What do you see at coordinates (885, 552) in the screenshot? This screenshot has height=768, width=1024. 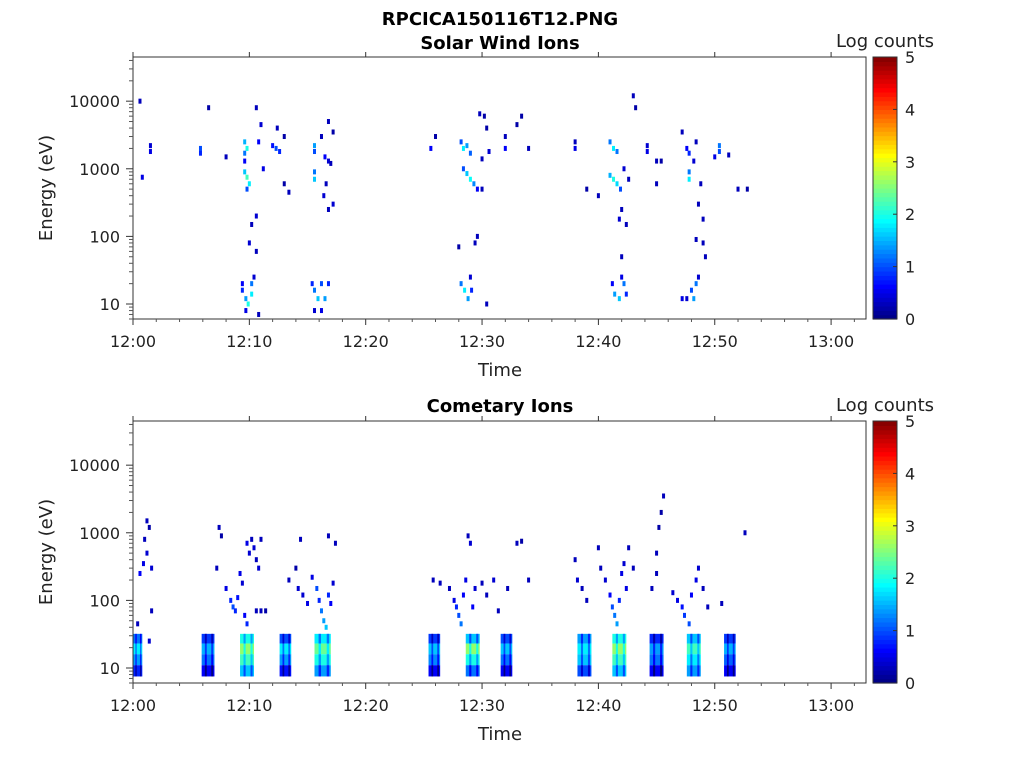 I see `colorbar-frame` at bounding box center [885, 552].